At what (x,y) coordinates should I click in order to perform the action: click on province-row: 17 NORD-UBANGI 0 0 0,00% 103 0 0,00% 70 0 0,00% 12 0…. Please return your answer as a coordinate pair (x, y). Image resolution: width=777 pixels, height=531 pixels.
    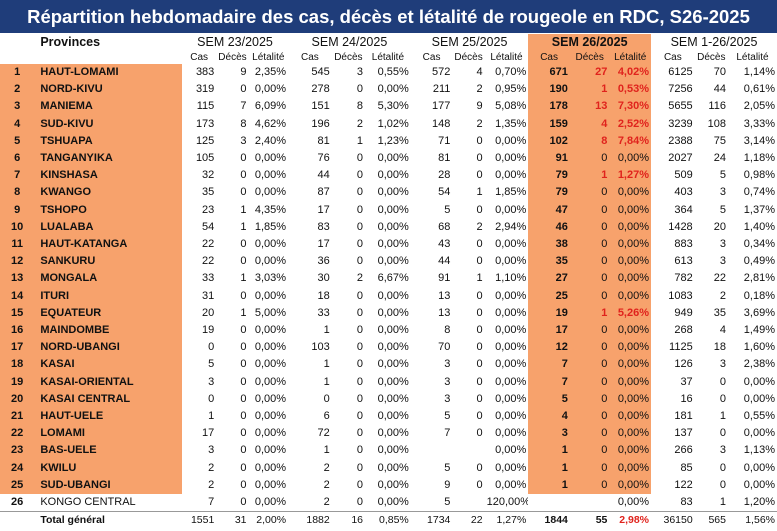
    Looking at the image, I should click on (388, 348).